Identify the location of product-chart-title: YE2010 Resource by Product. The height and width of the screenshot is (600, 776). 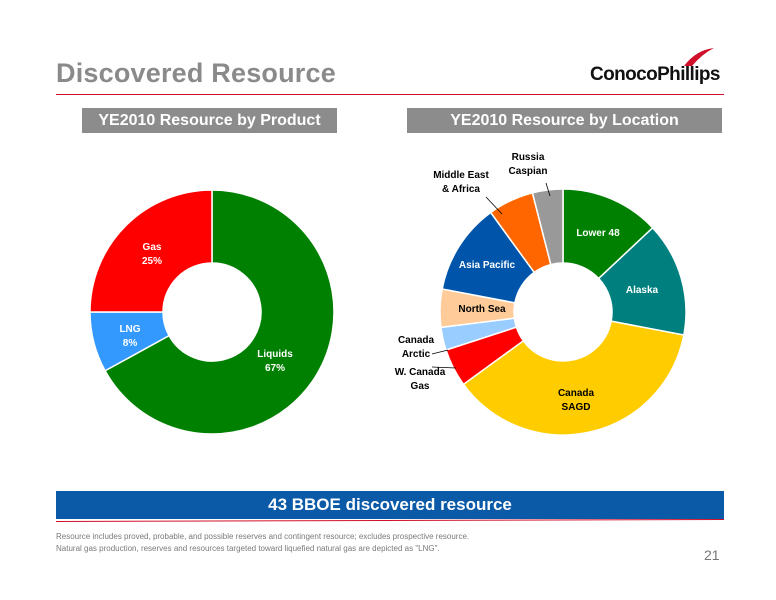
(209, 120).